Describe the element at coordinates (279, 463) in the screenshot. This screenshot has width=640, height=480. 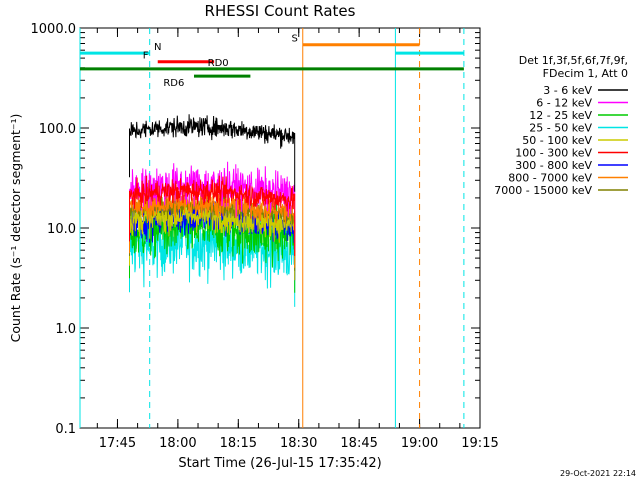
I see `x-axis-label: Start Time (26-Jul-15 17:35:42)` at that location.